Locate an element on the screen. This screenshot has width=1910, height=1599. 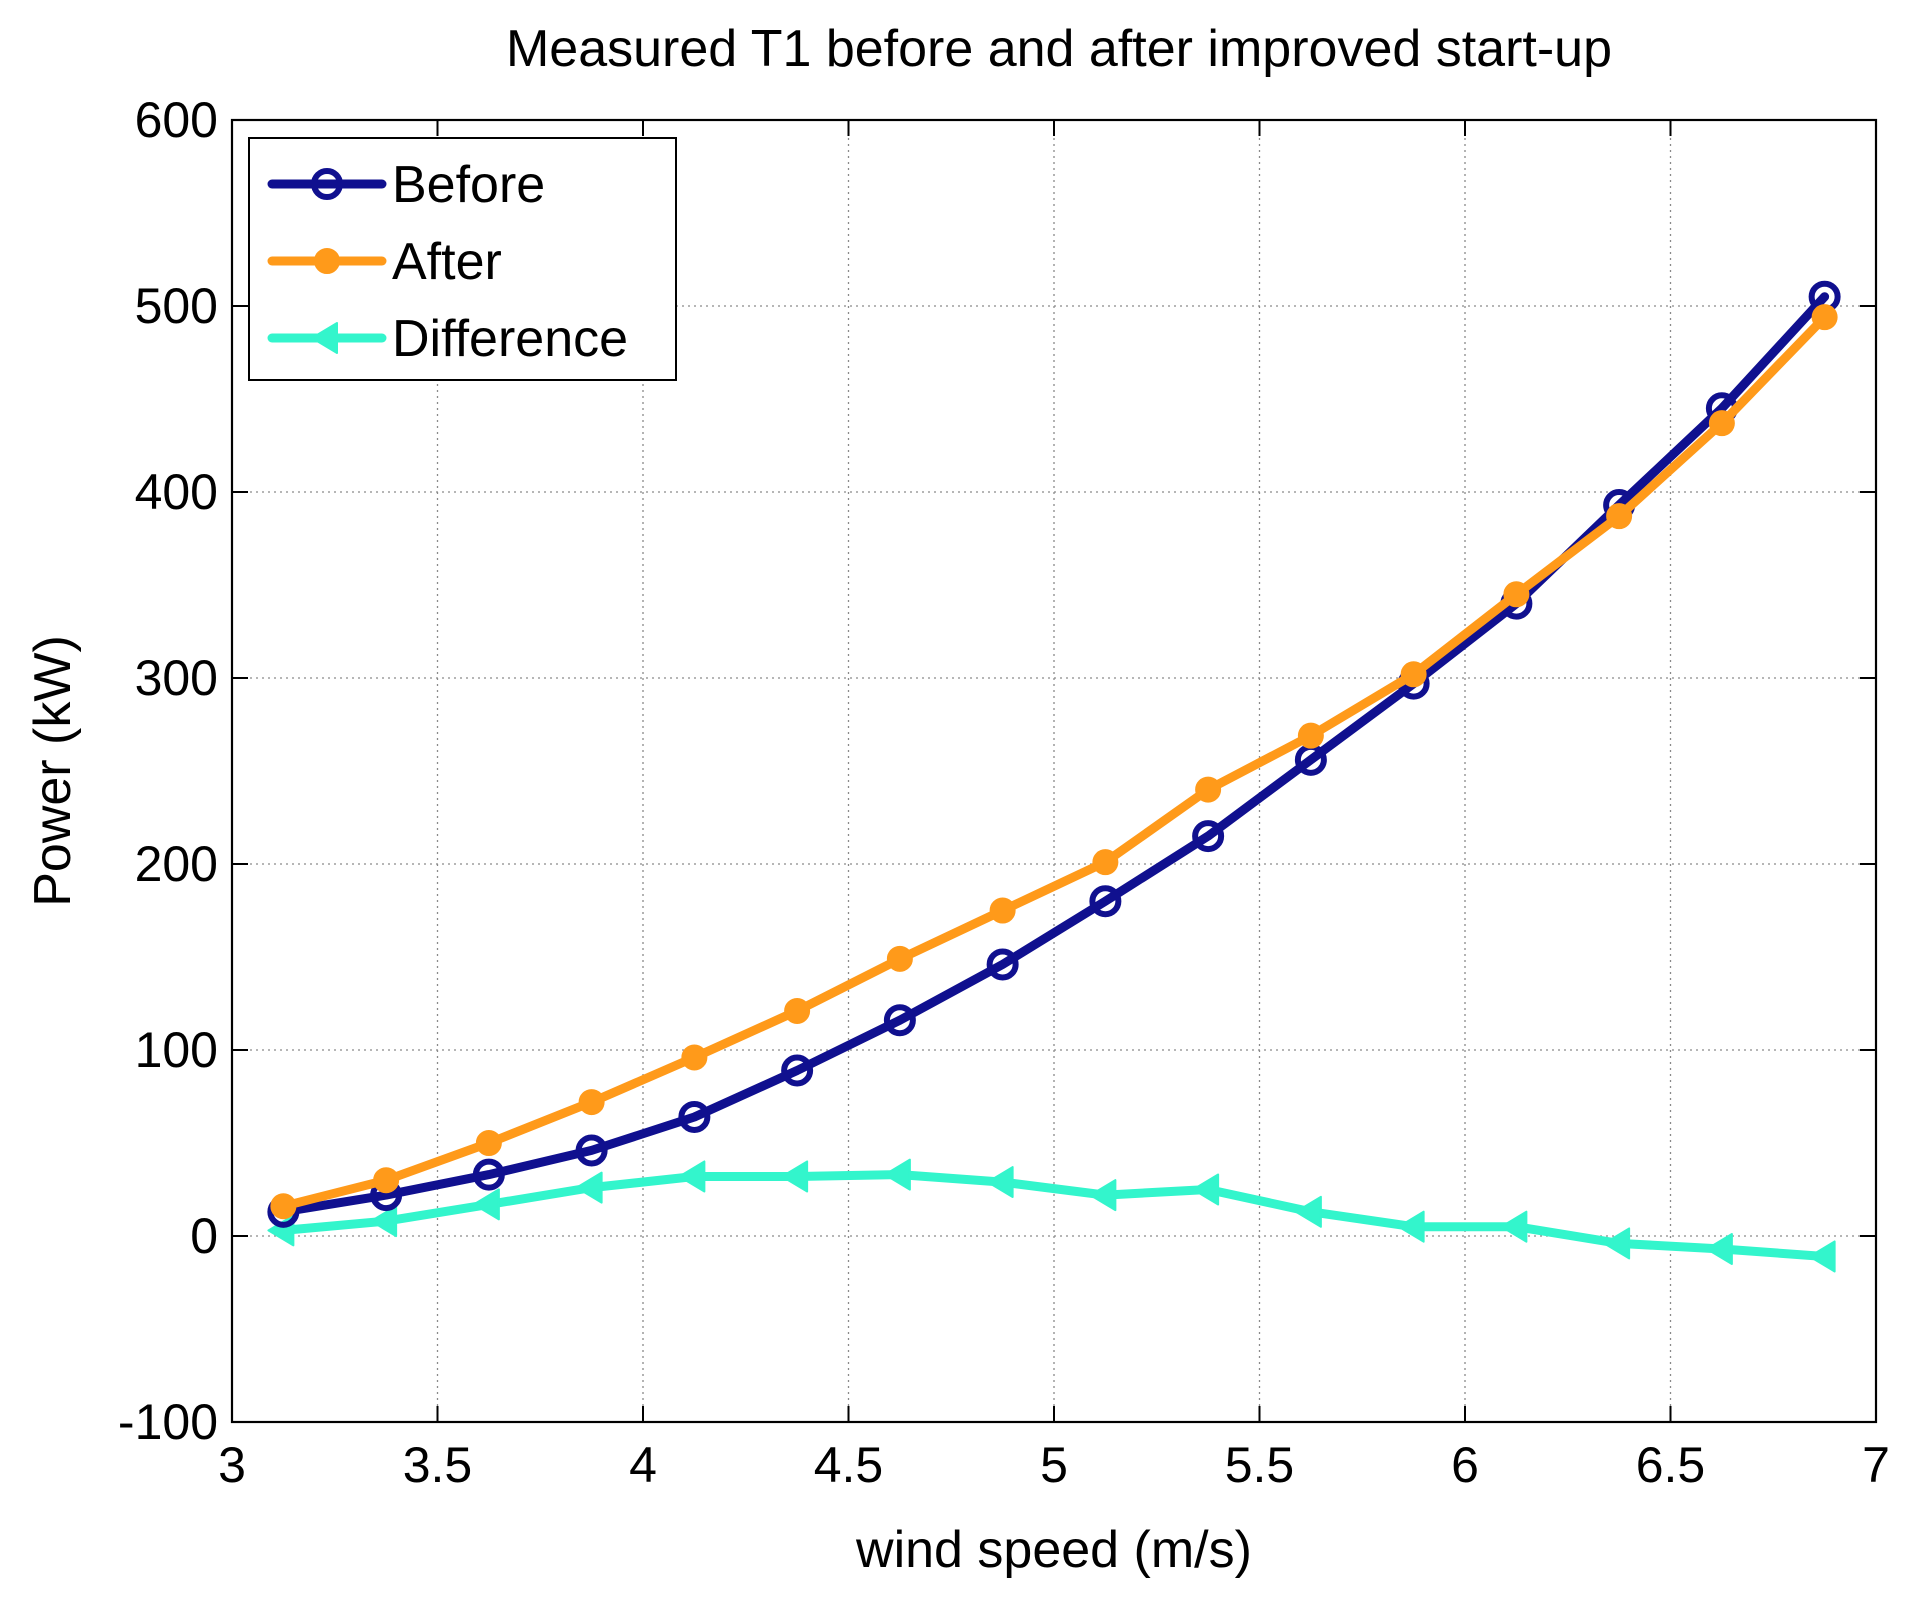
x-tick-label: 6 is located at coordinates (1465, 1465).